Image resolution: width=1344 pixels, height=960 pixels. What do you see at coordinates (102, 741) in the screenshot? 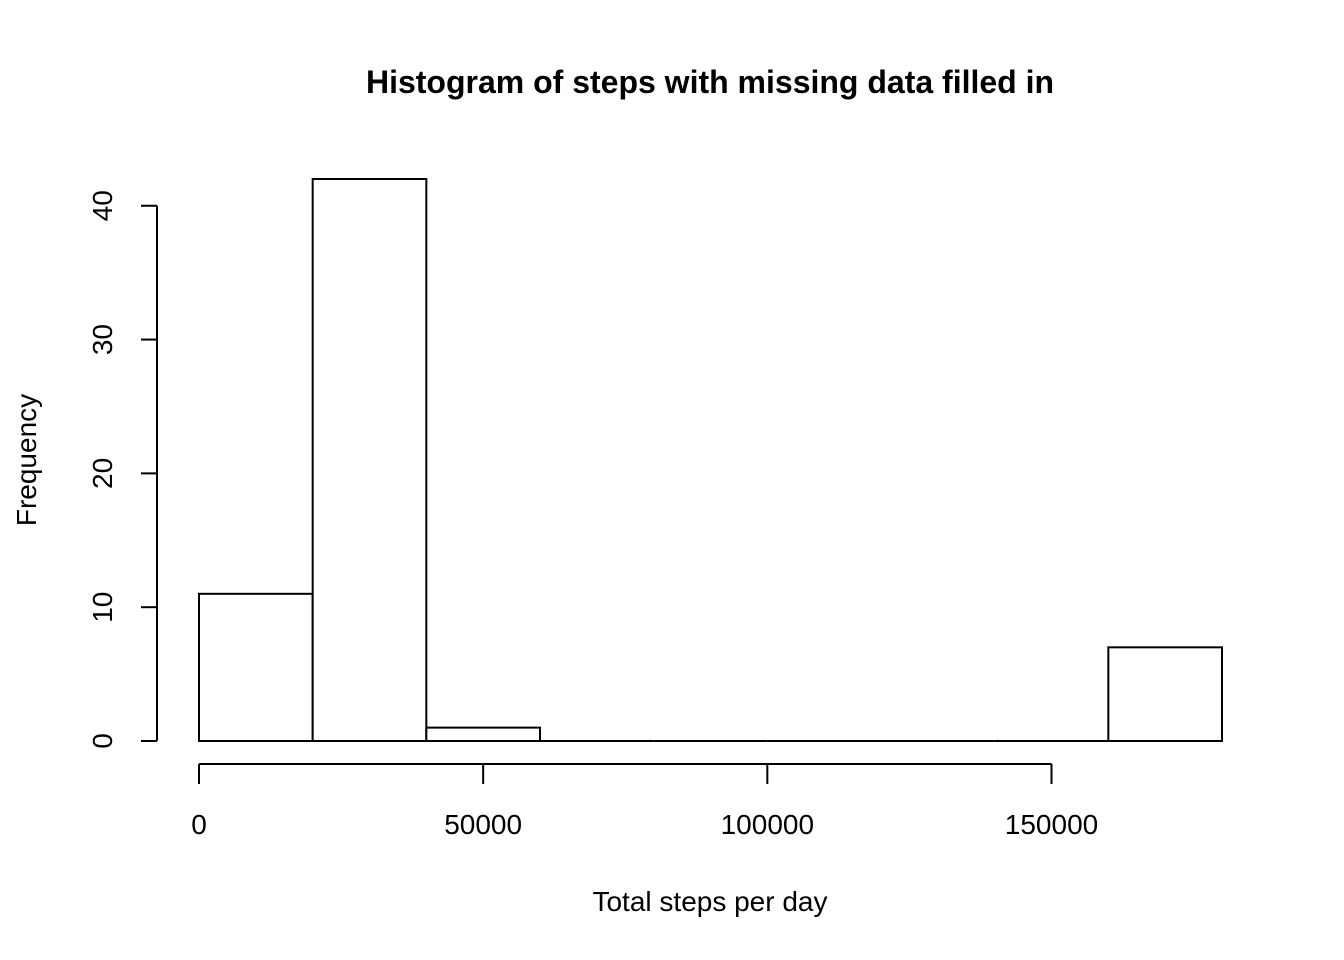
I see `y-tick-label: 0` at bounding box center [102, 741].